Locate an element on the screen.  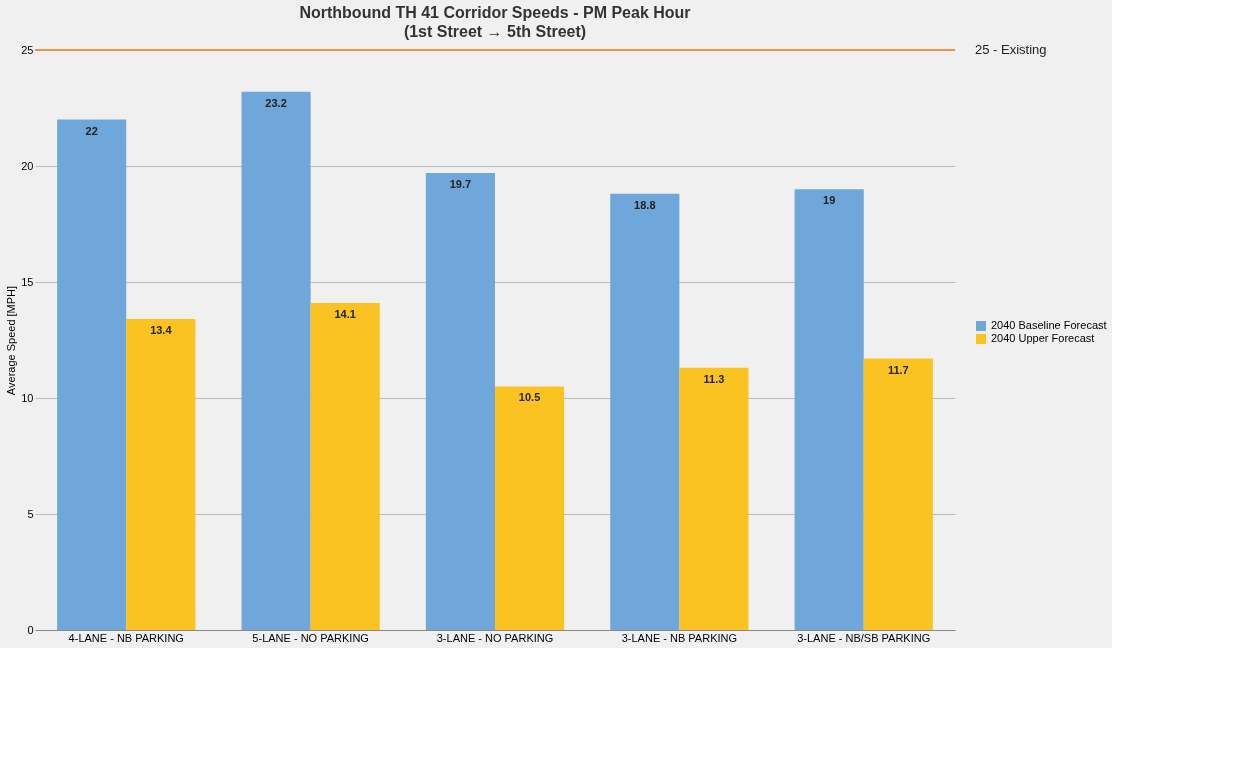
legend-label: 2040 Upper Forecast is located at coordinates (1043, 338).